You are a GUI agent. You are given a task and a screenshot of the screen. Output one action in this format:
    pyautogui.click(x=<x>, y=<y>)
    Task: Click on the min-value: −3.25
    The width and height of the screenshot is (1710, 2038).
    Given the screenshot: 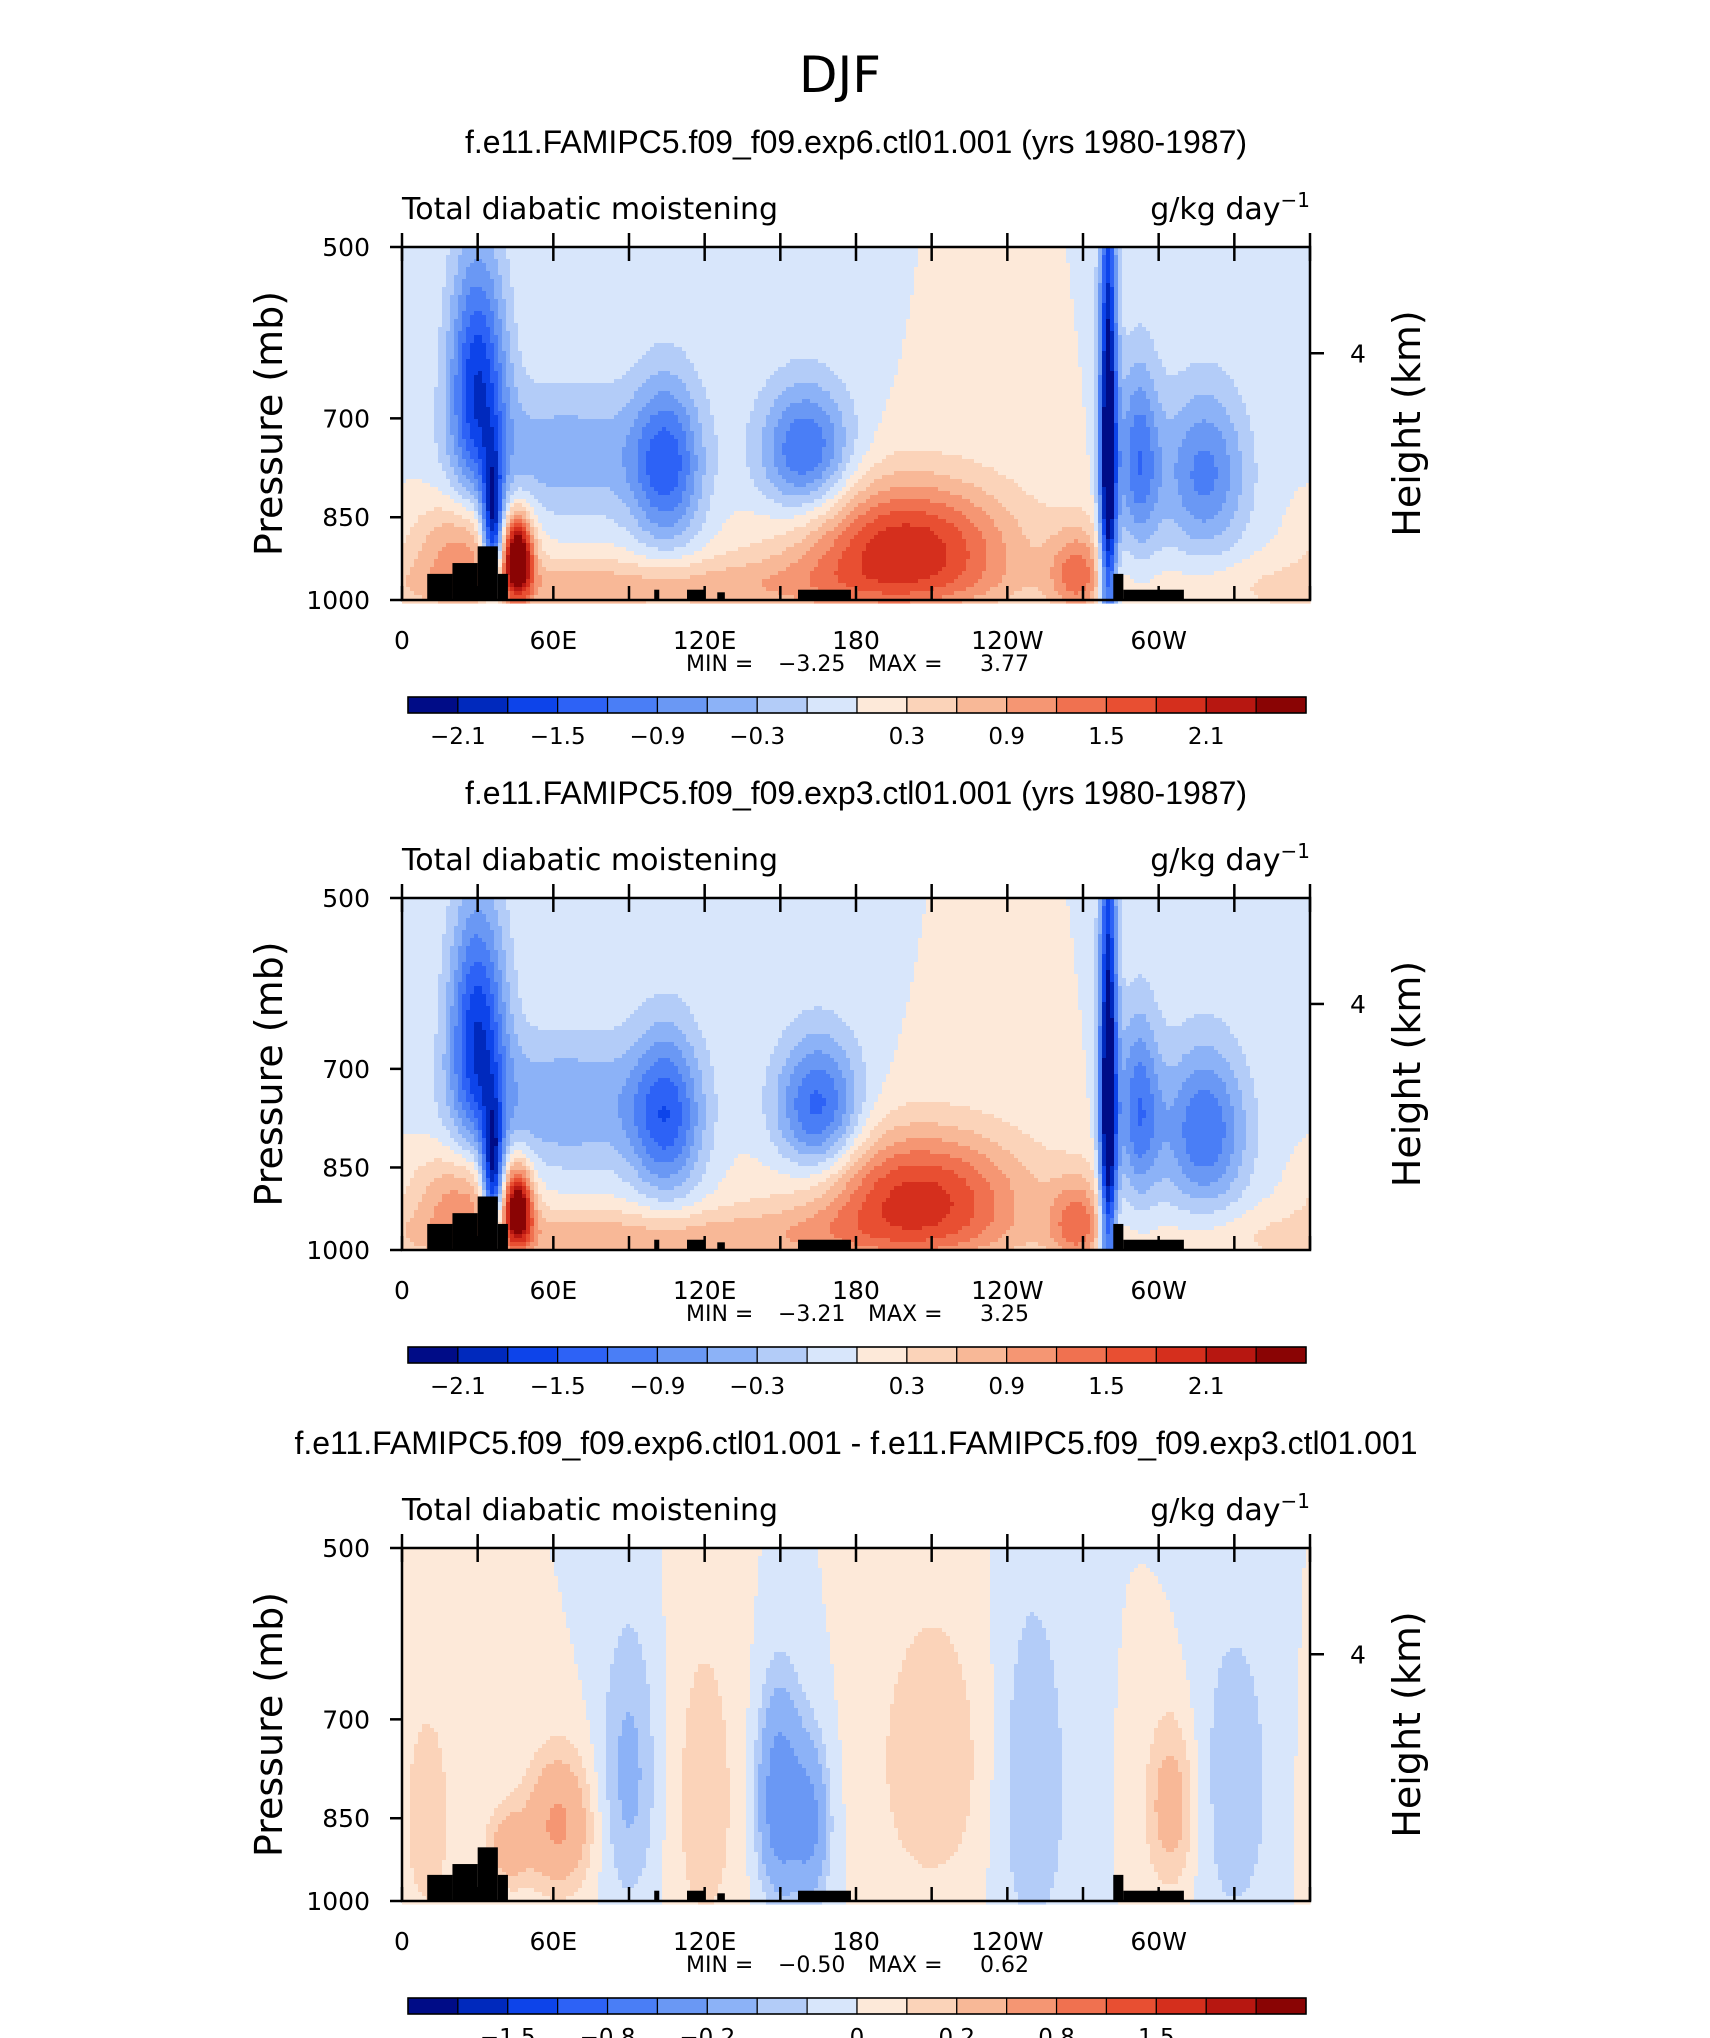 What is the action you would take?
    pyautogui.click(x=811, y=664)
    